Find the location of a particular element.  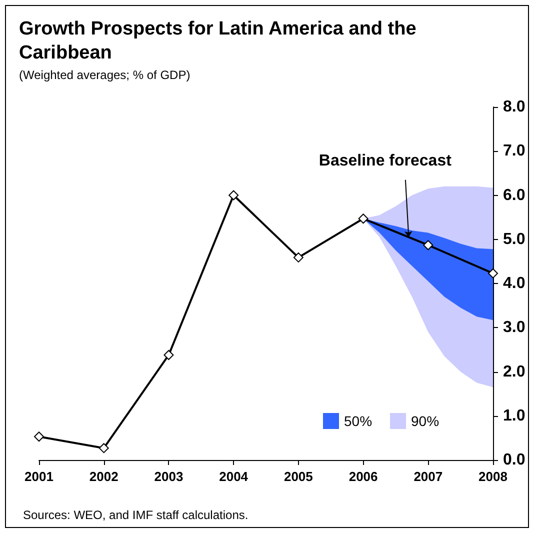

x-tick-label: 2001 is located at coordinates (39, 476).